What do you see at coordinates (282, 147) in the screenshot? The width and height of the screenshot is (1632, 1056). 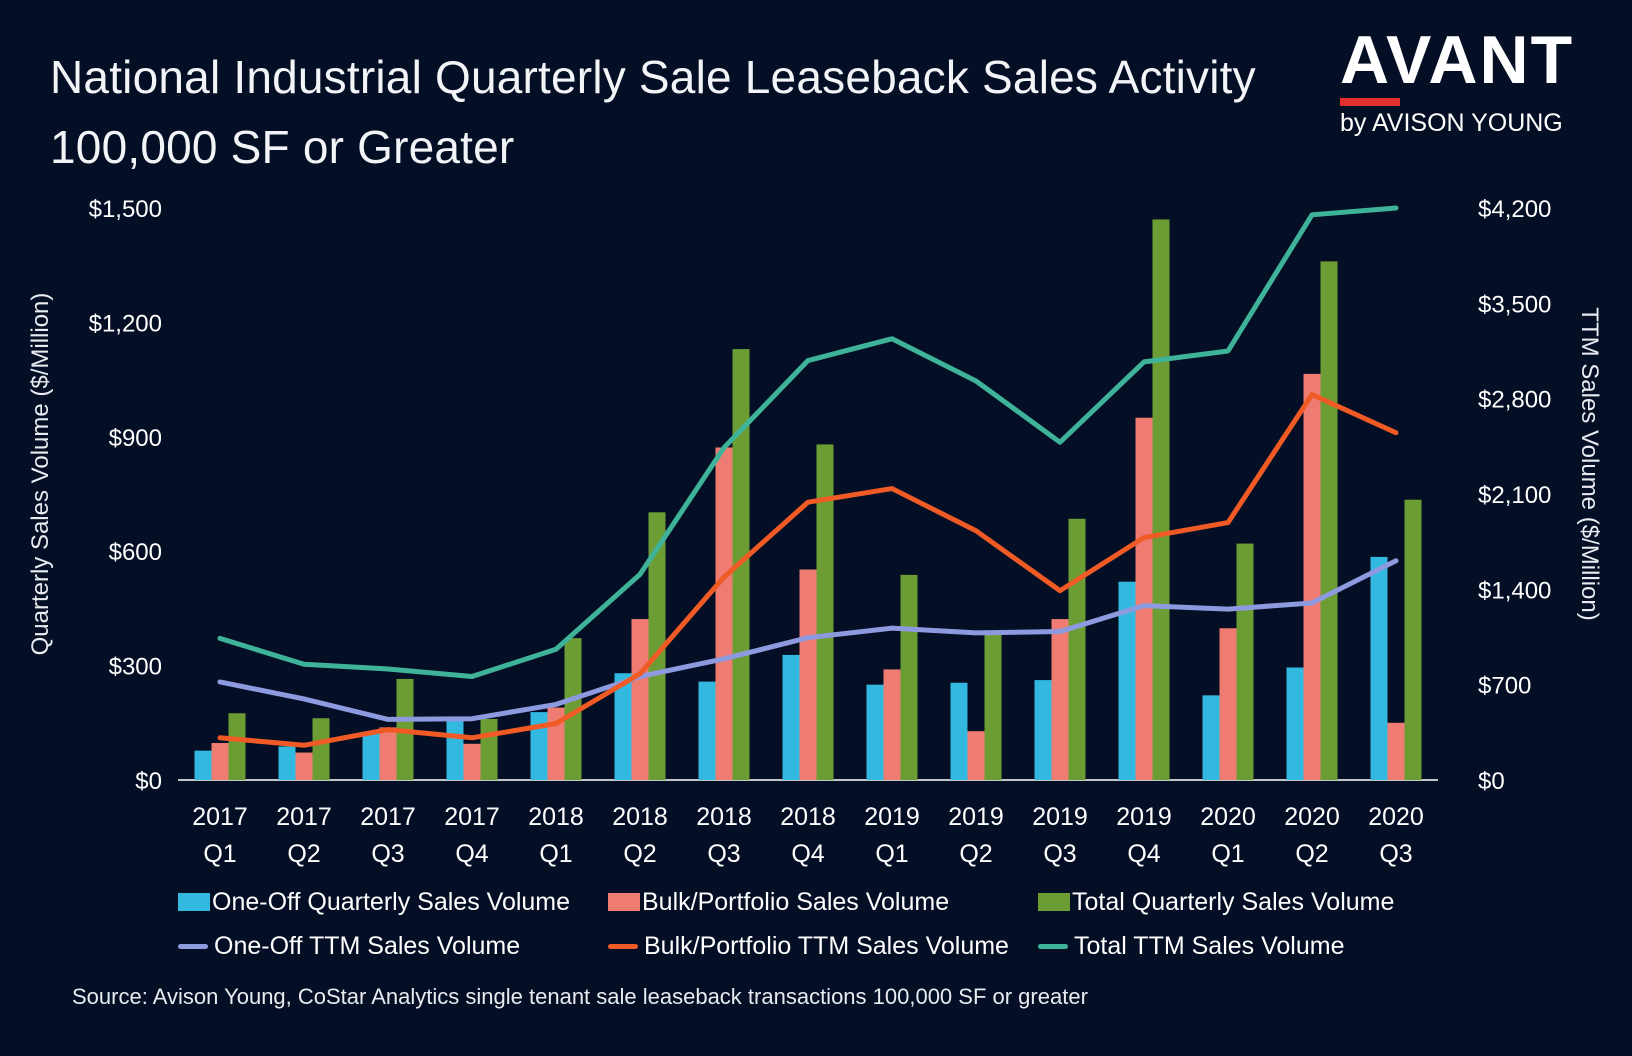 I see `chart-title-line2: 100,000 SF or Greater` at bounding box center [282, 147].